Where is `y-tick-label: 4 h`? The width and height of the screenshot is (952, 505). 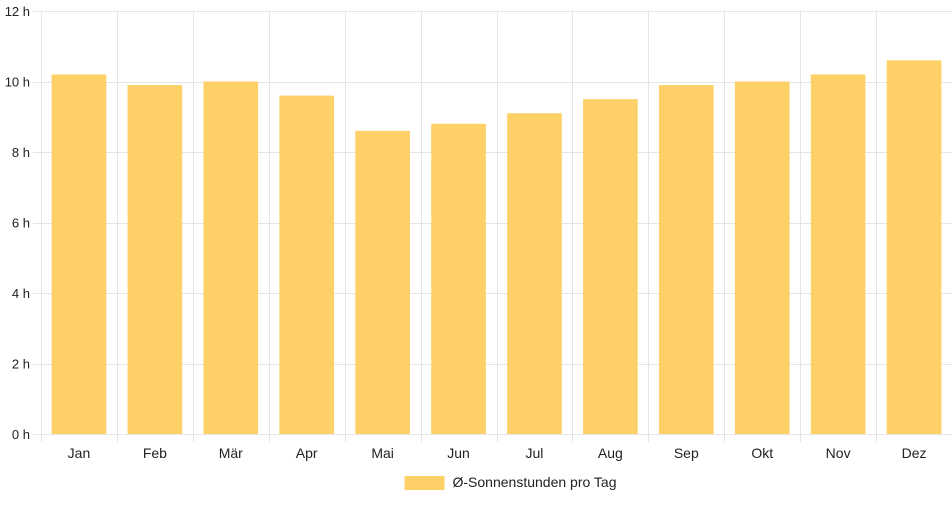 y-tick-label: 4 h is located at coordinates (21, 293).